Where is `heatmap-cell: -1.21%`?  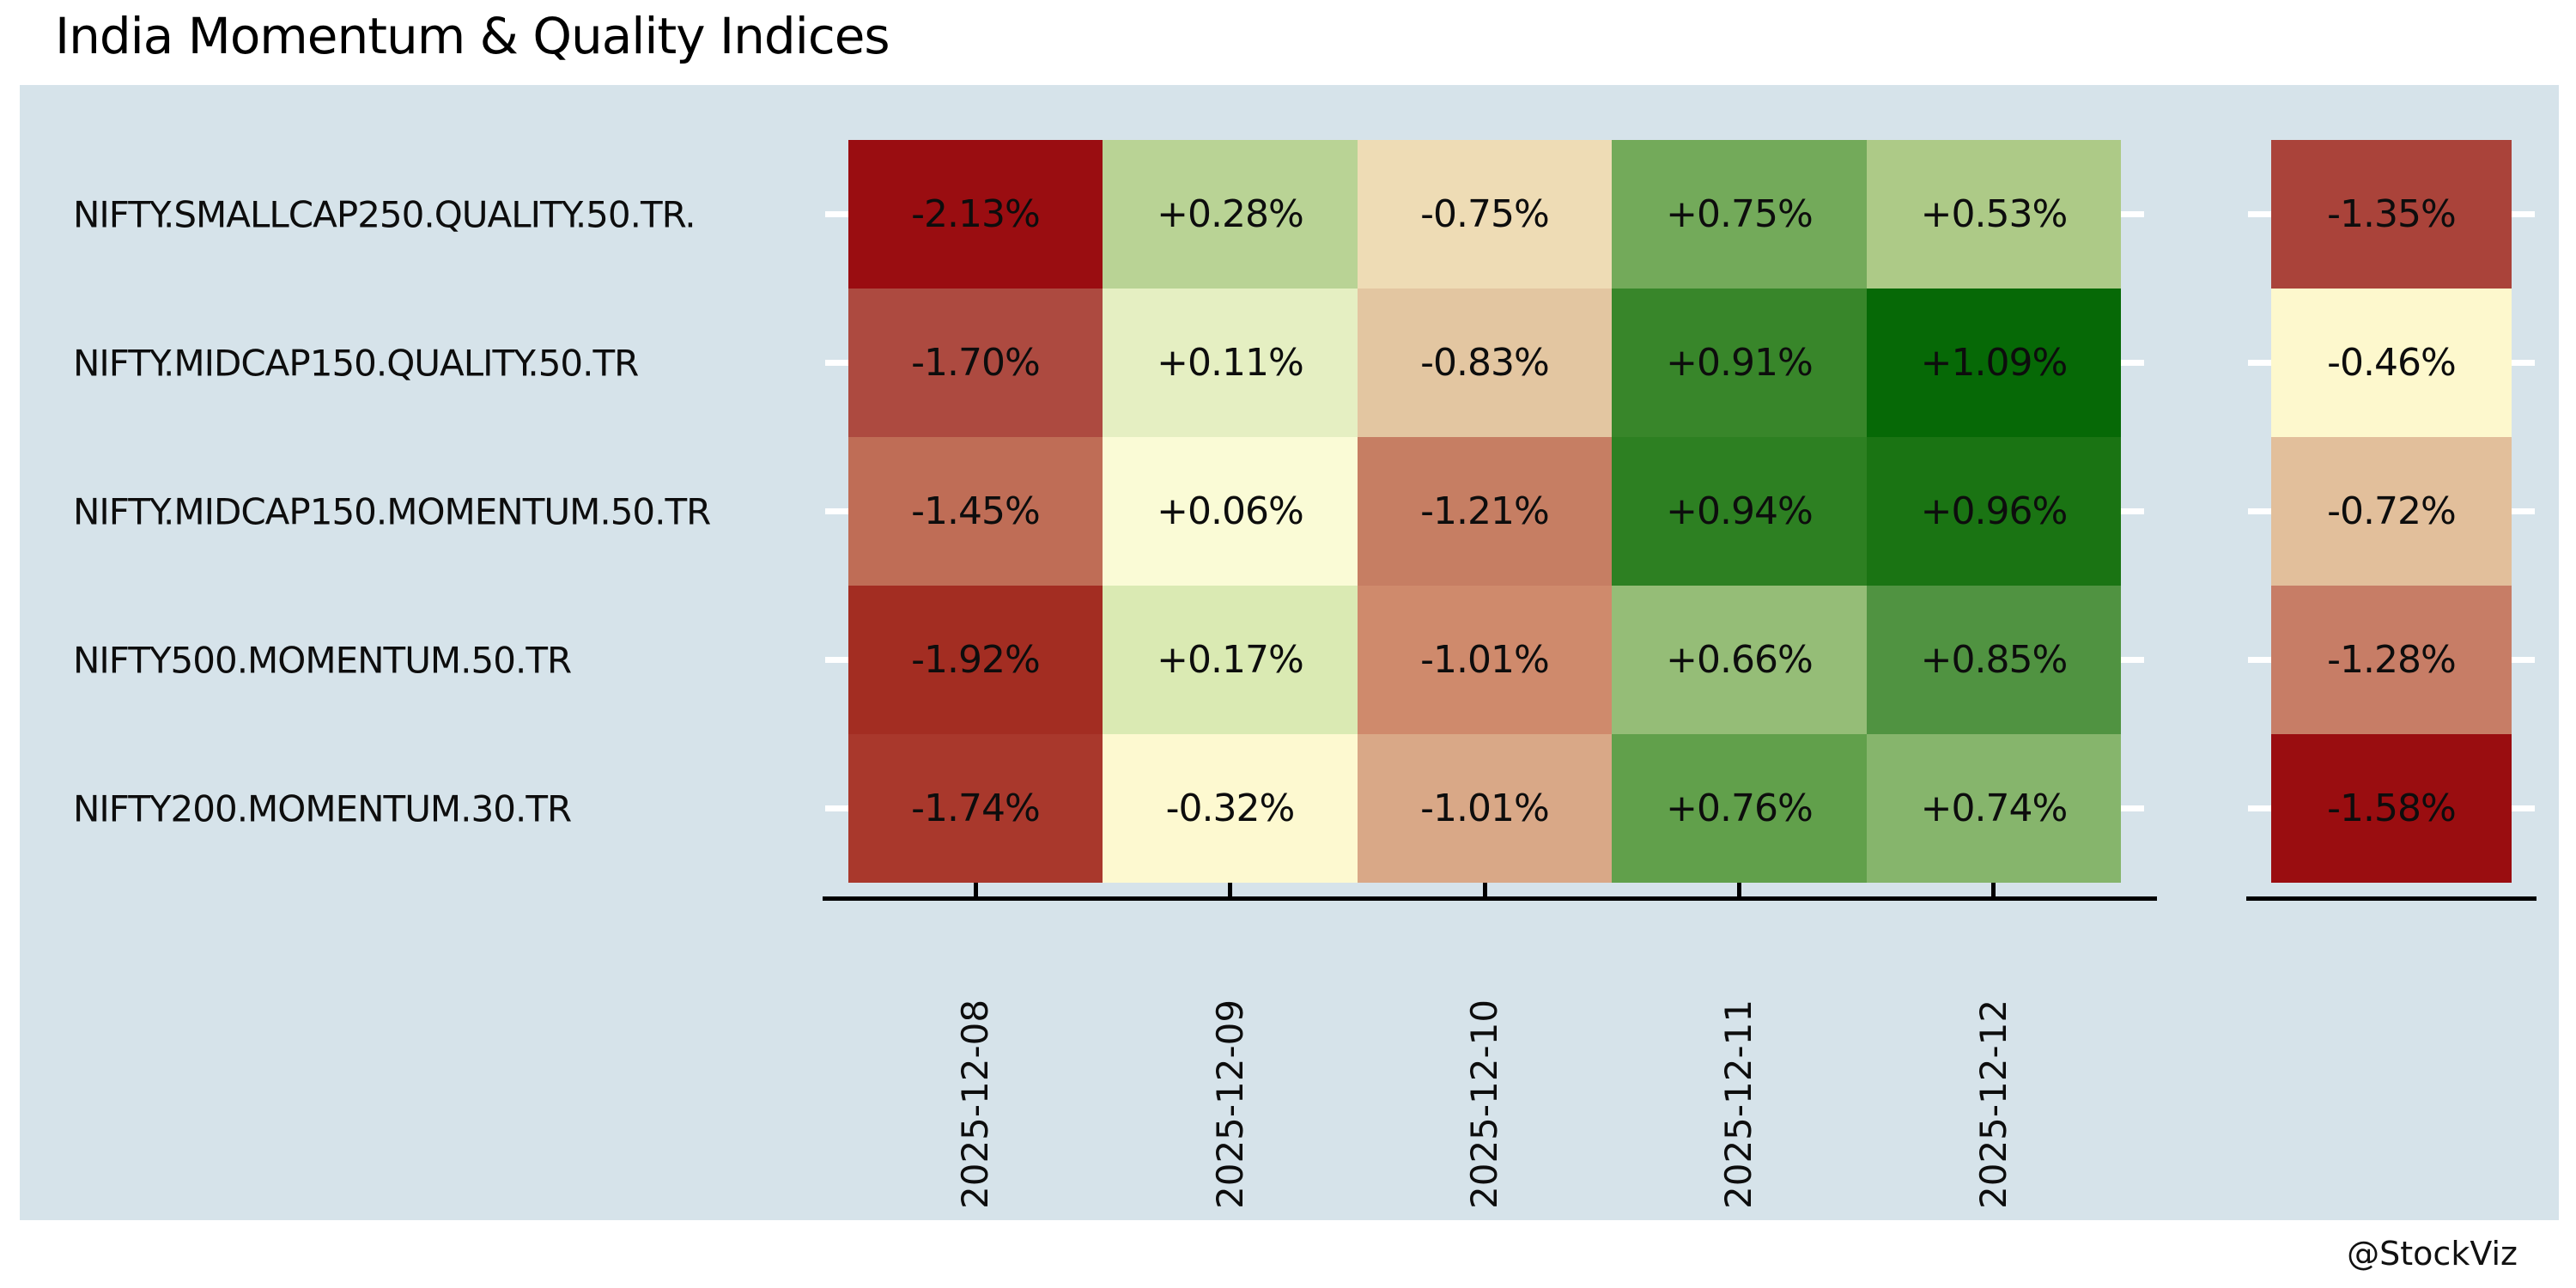 heatmap-cell: -1.21% is located at coordinates (1485, 512).